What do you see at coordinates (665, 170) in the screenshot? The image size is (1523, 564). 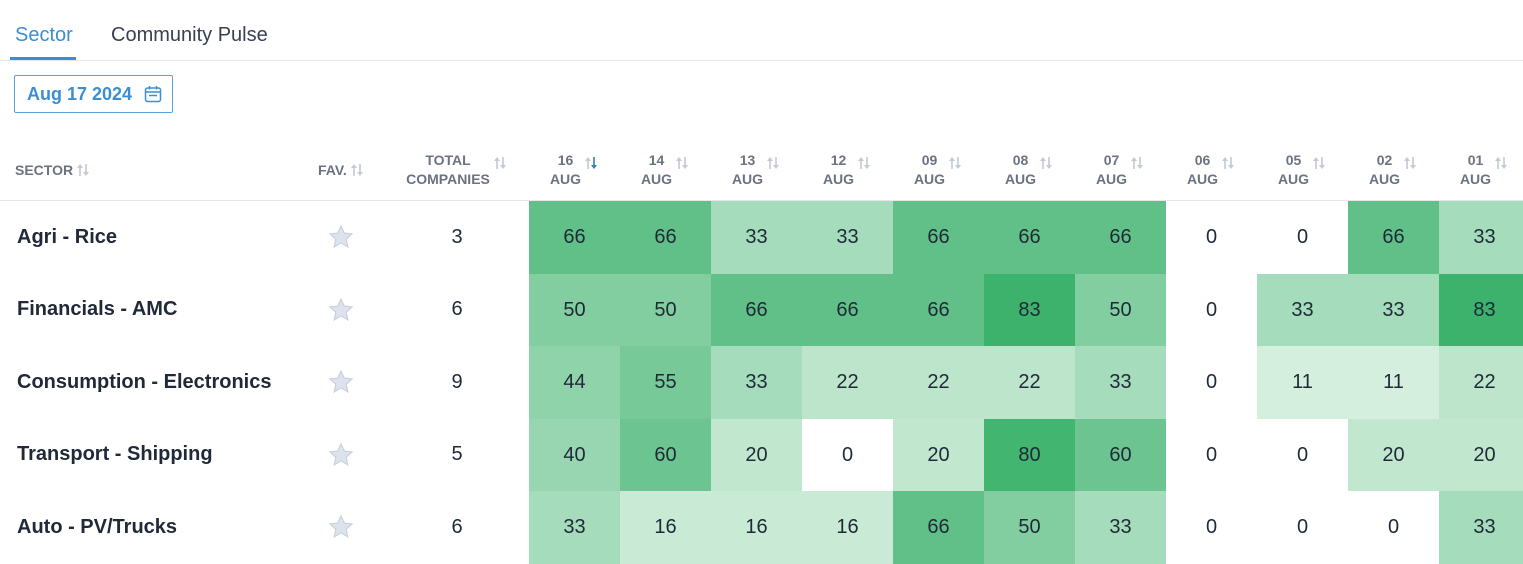 I see `header-date-14: 14 AUG` at bounding box center [665, 170].